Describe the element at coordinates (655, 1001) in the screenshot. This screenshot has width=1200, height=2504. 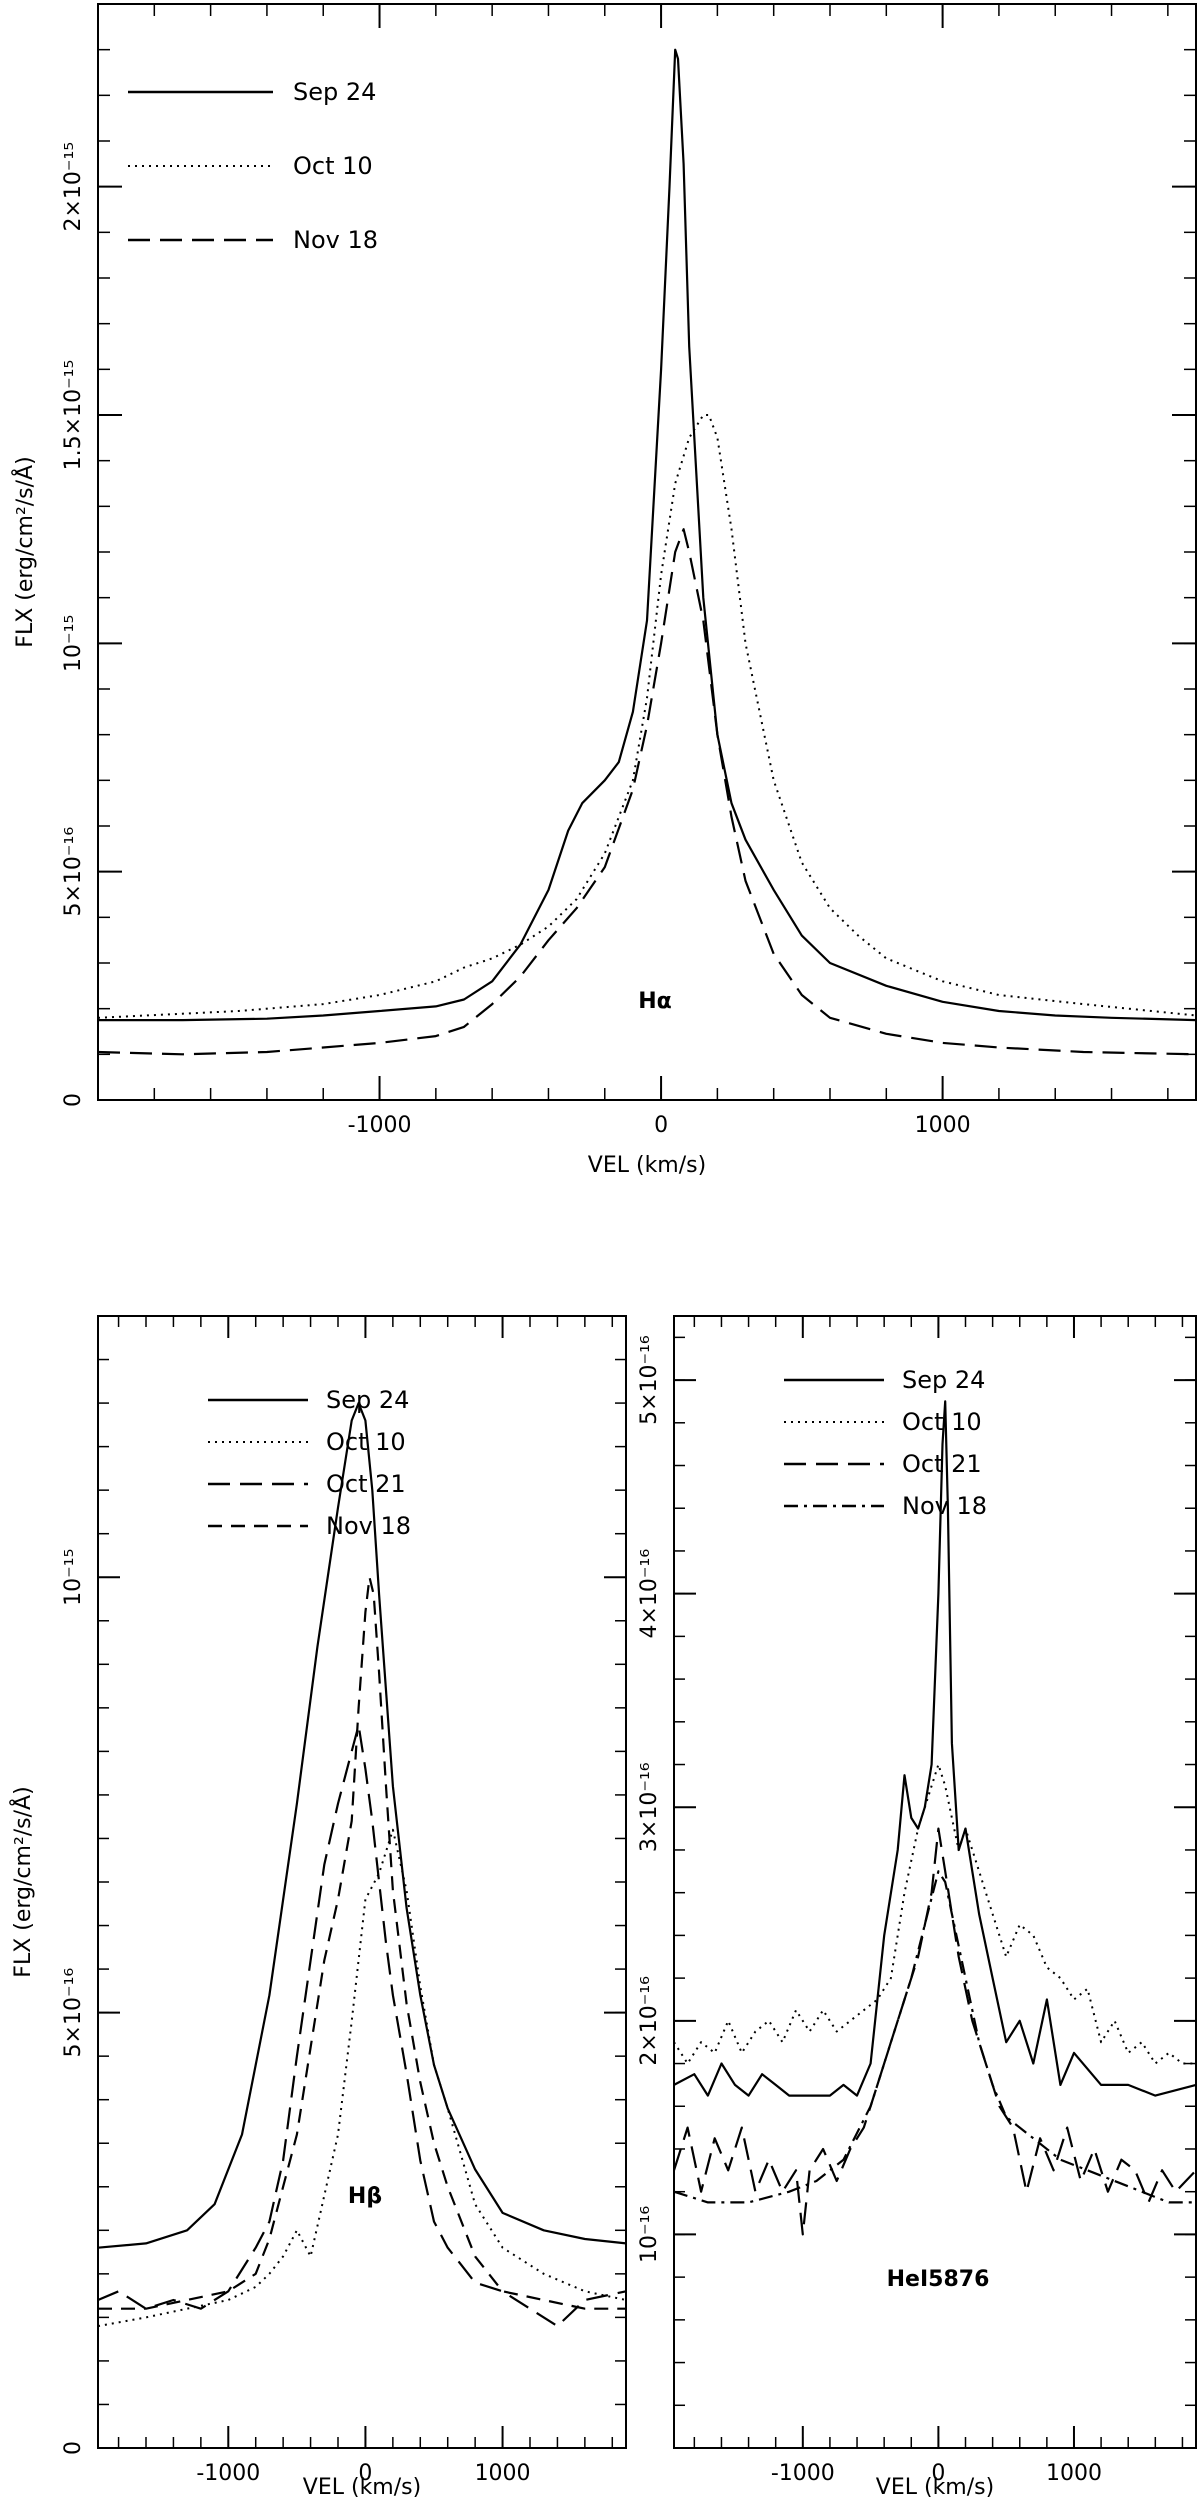
I see `line-annotation: Hα` at that location.